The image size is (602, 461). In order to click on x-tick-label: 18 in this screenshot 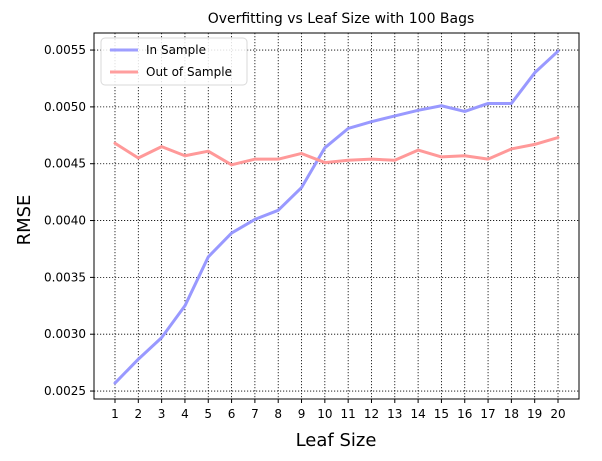, I will do `click(511, 414)`.